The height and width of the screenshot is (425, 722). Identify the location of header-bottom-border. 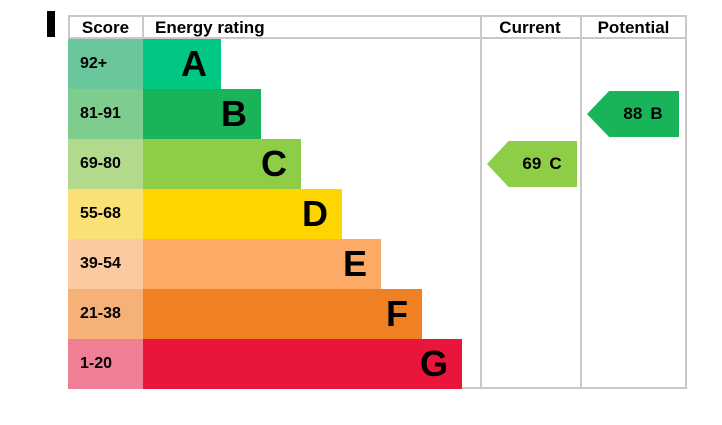
(377, 38).